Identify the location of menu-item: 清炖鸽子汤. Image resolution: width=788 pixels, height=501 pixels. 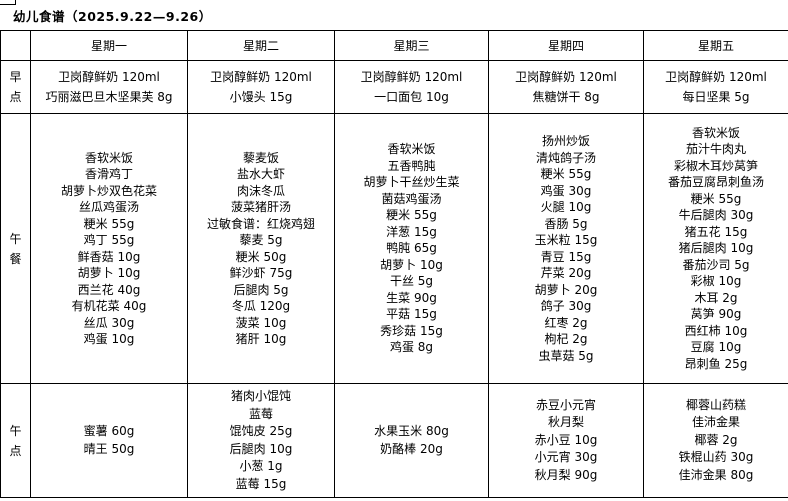
(565, 157).